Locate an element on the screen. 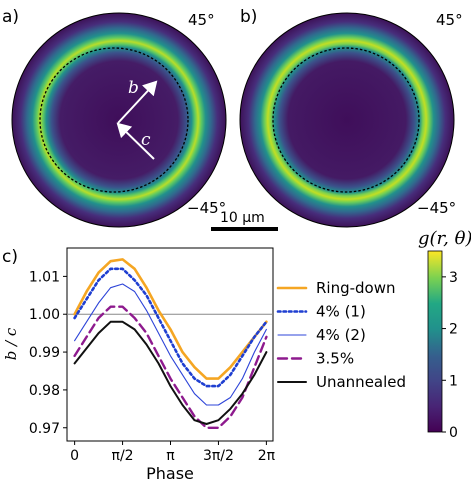 Image resolution: width=471 pixels, height=486 pixels. arrow-c is located at coordinates (135, 141).